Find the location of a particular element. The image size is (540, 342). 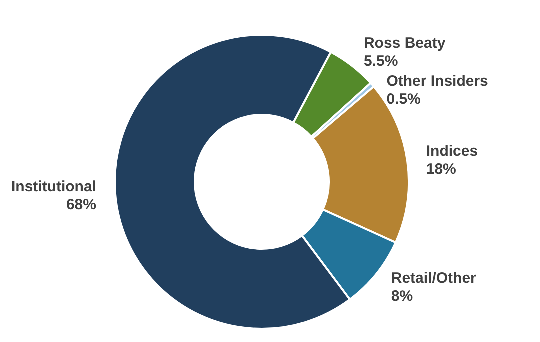

slice-label: Other Insiders is located at coordinates (437, 81).